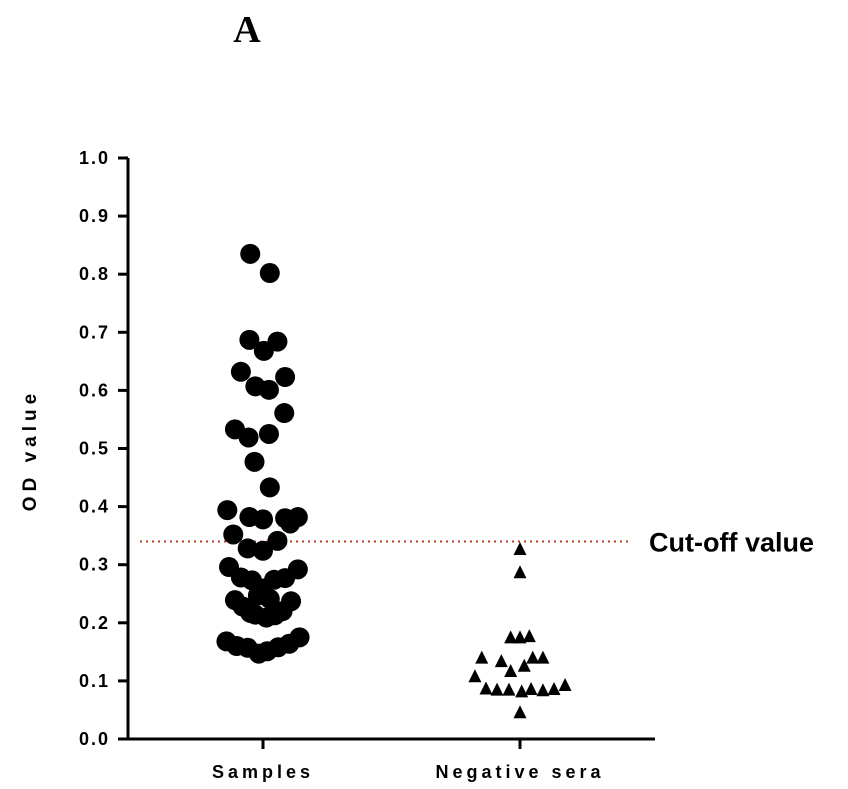  What do you see at coordinates (94, 623) in the screenshot?
I see `y-tick-label: 0.2` at bounding box center [94, 623].